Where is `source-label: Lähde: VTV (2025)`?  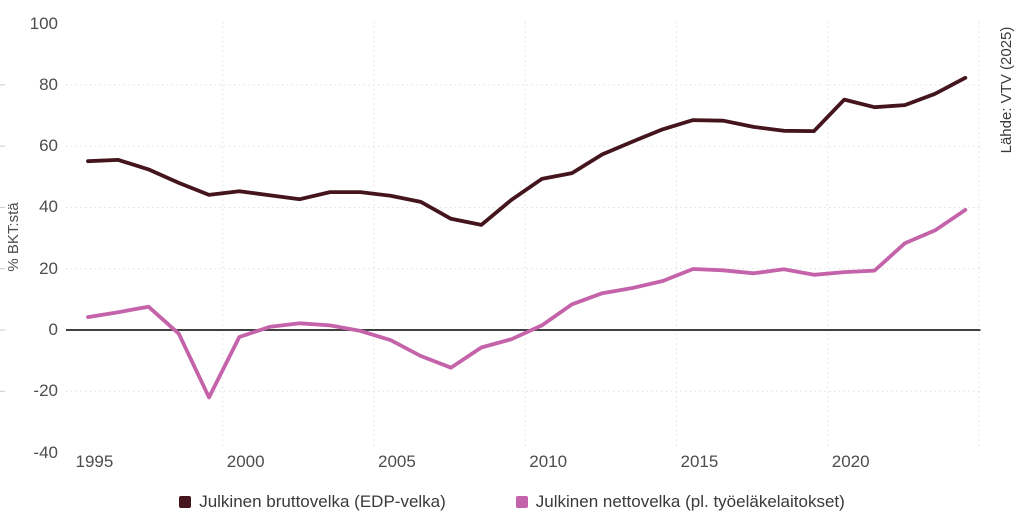
source-label: Lähde: VTV (2025) is located at coordinates (1006, 90).